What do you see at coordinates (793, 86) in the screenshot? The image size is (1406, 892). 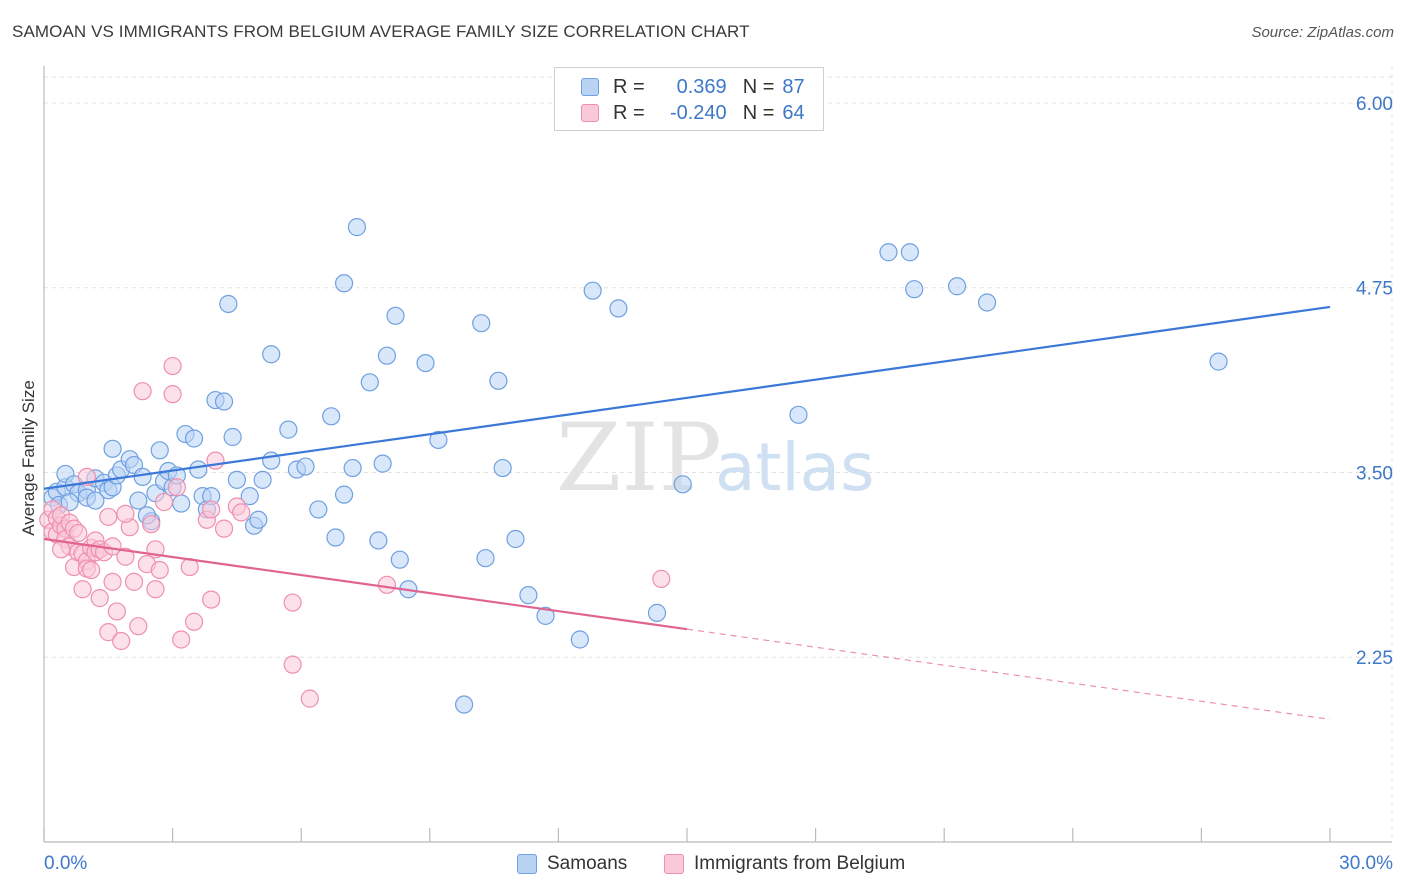 I see `legend-n-value: 87` at bounding box center [793, 86].